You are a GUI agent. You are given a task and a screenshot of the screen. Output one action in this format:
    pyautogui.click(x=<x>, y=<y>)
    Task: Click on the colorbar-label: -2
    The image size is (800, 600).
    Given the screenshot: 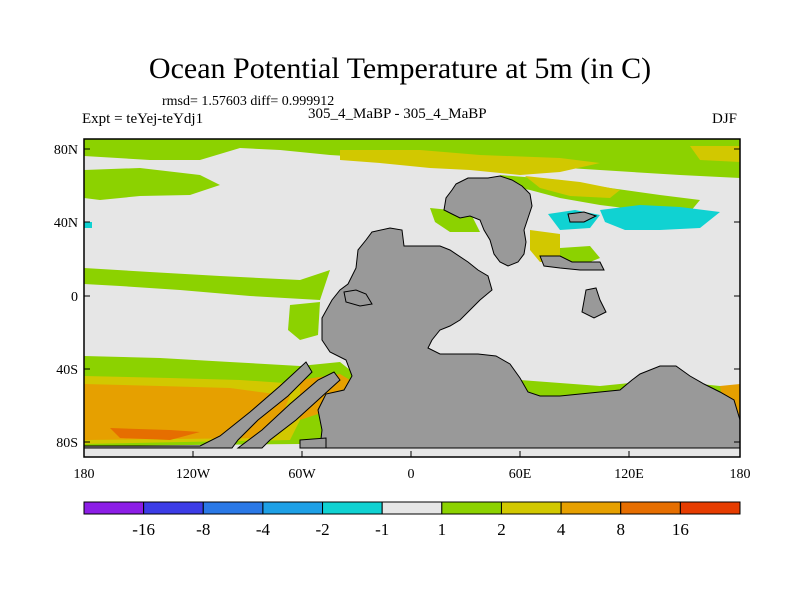 What is the action you would take?
    pyautogui.click(x=322, y=529)
    